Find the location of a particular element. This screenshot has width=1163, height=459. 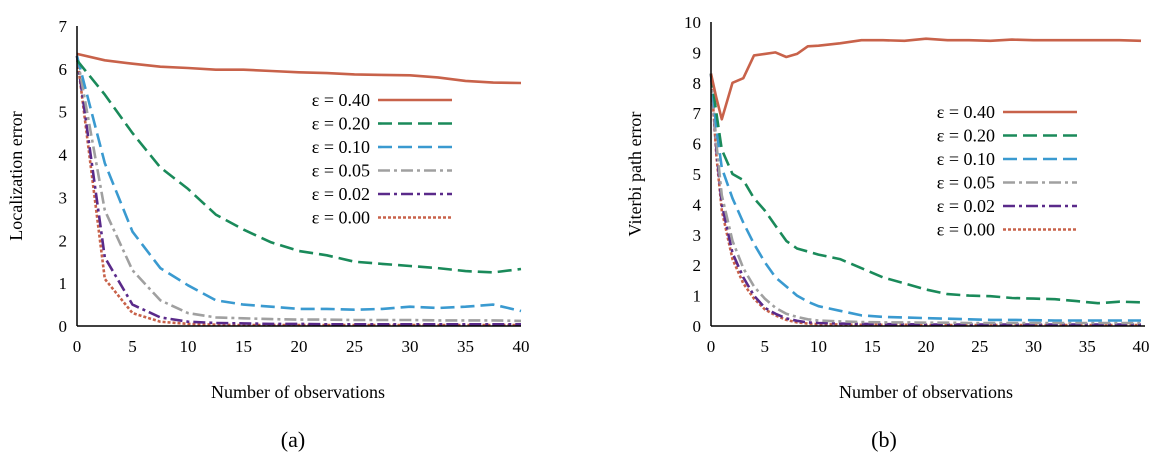

y-tick-label: 9 is located at coordinates (697, 52).